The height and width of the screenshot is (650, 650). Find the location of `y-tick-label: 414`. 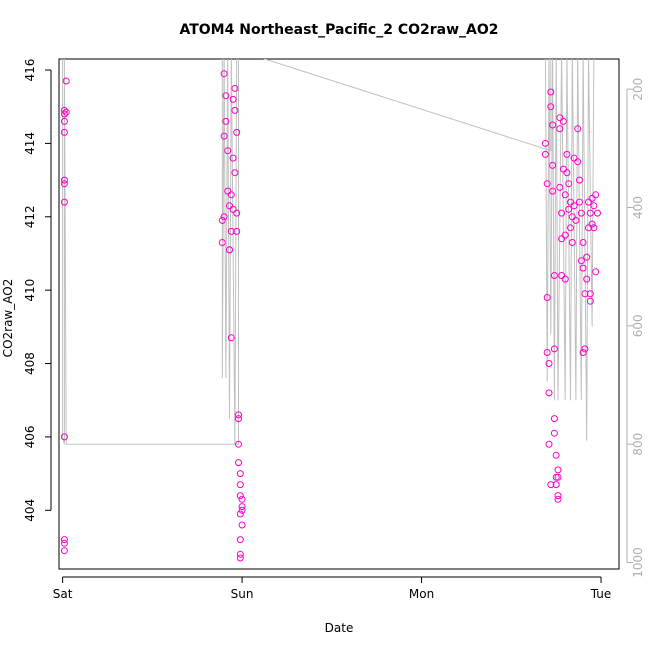

y-tick-label: 414 is located at coordinates (30, 143).